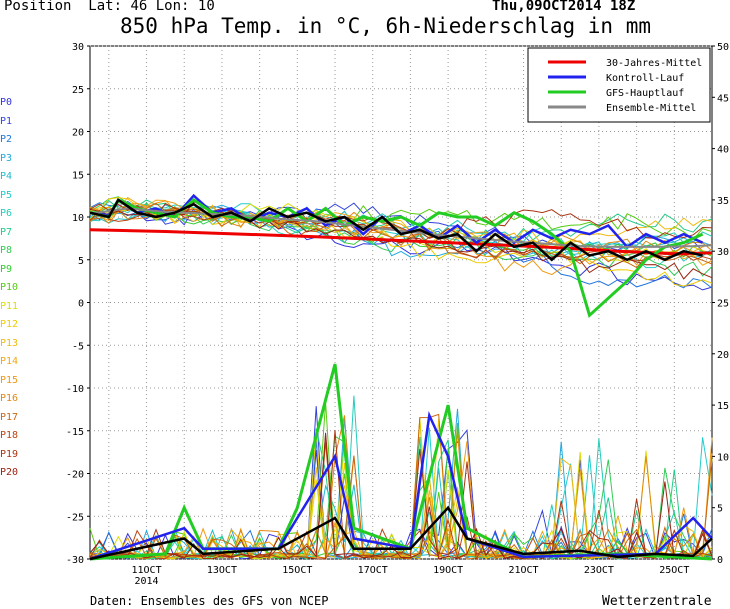 This screenshot has width=730, height=609. Describe the element at coordinates (81, 304) in the screenshot. I see `y-left-tick: 0` at that location.